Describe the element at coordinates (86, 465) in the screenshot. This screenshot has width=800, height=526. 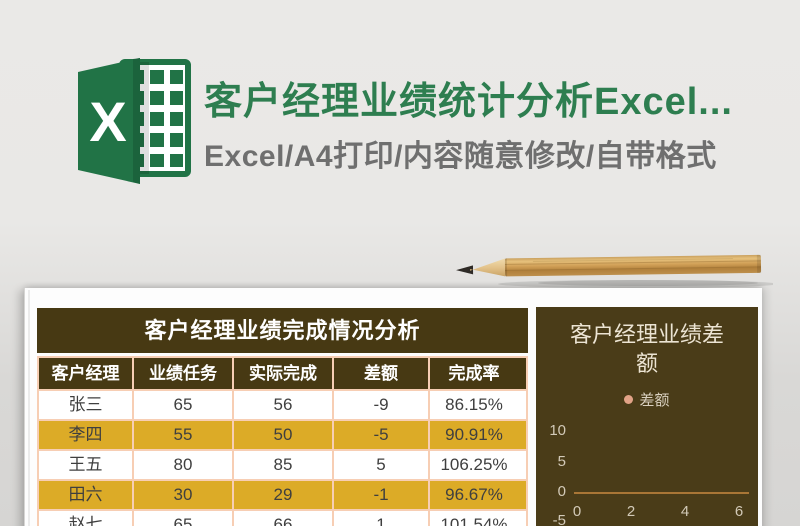
I see `table-cell: 王五` at that location.